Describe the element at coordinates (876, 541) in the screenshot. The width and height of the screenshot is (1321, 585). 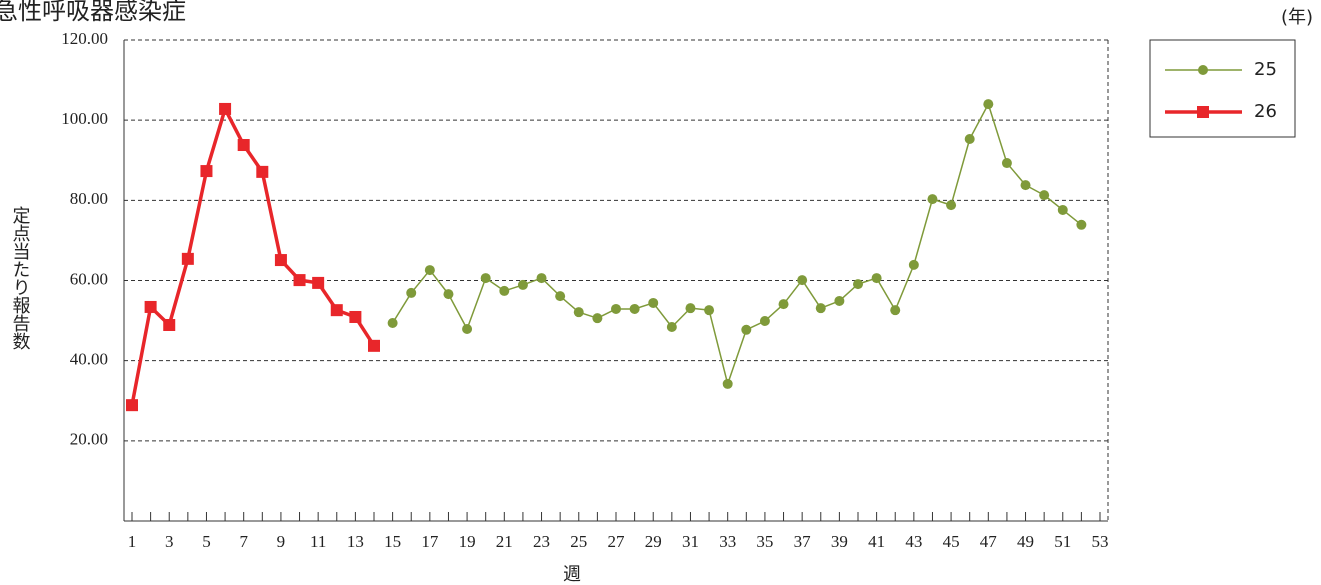
I see `x-tick-label: 41` at that location.